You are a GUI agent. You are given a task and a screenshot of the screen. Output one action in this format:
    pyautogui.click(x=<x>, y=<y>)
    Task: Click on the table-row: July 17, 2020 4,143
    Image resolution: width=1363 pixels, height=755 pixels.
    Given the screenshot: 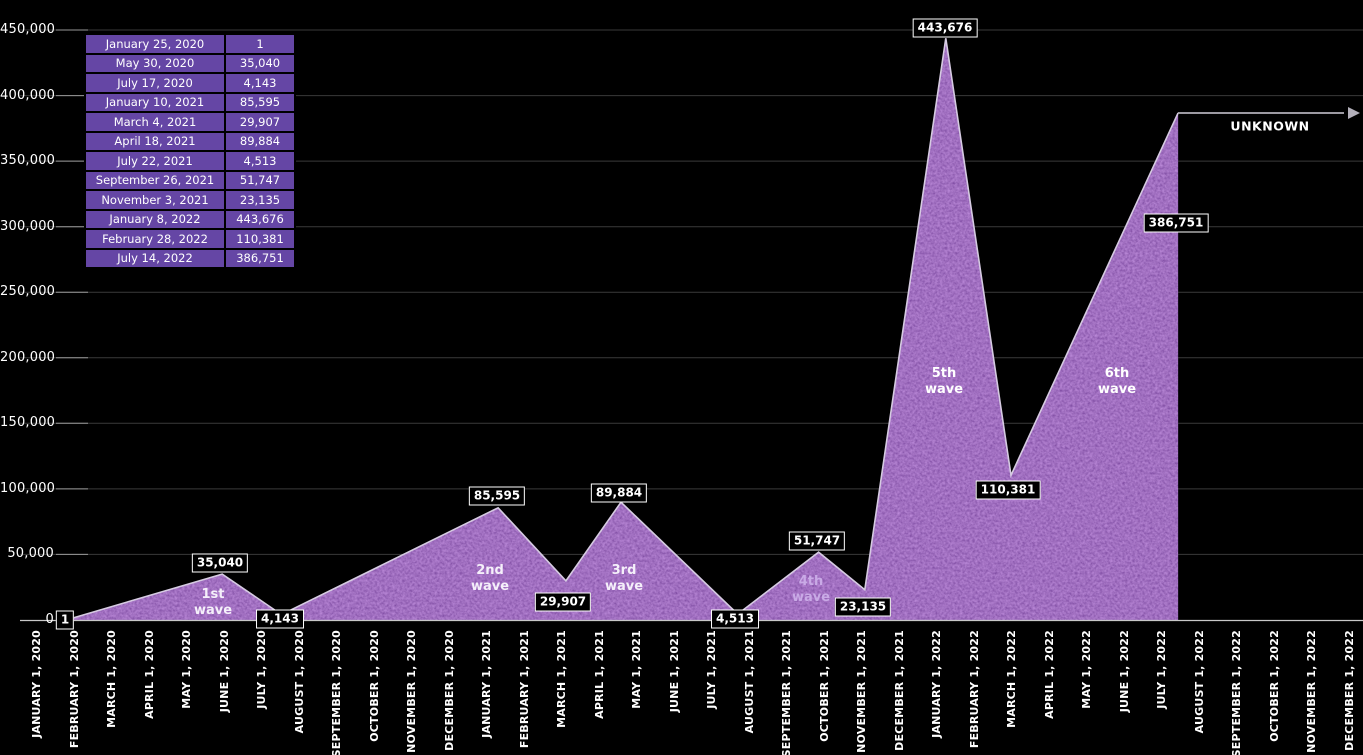 What is the action you would take?
    pyautogui.click(x=190, y=83)
    